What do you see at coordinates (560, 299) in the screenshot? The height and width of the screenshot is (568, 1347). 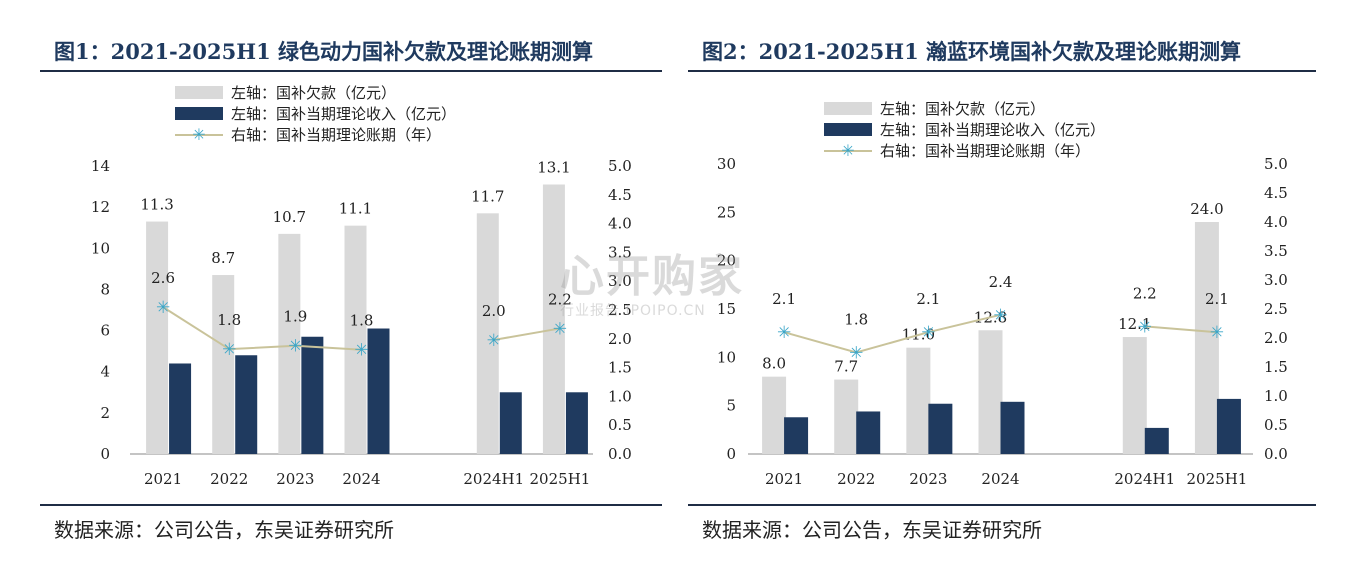 I see `line-value-label: 2.2` at bounding box center [560, 299].